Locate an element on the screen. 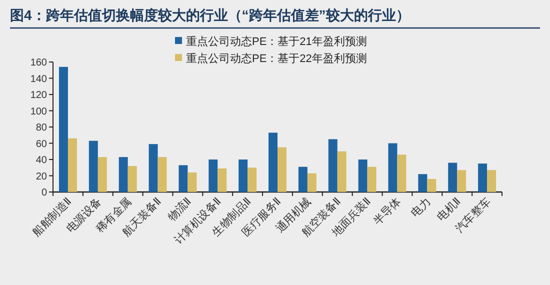 This screenshot has height=285, width=550. legend-label: 重点公司动态PE：基于21年盈利预测 is located at coordinates (276, 41).